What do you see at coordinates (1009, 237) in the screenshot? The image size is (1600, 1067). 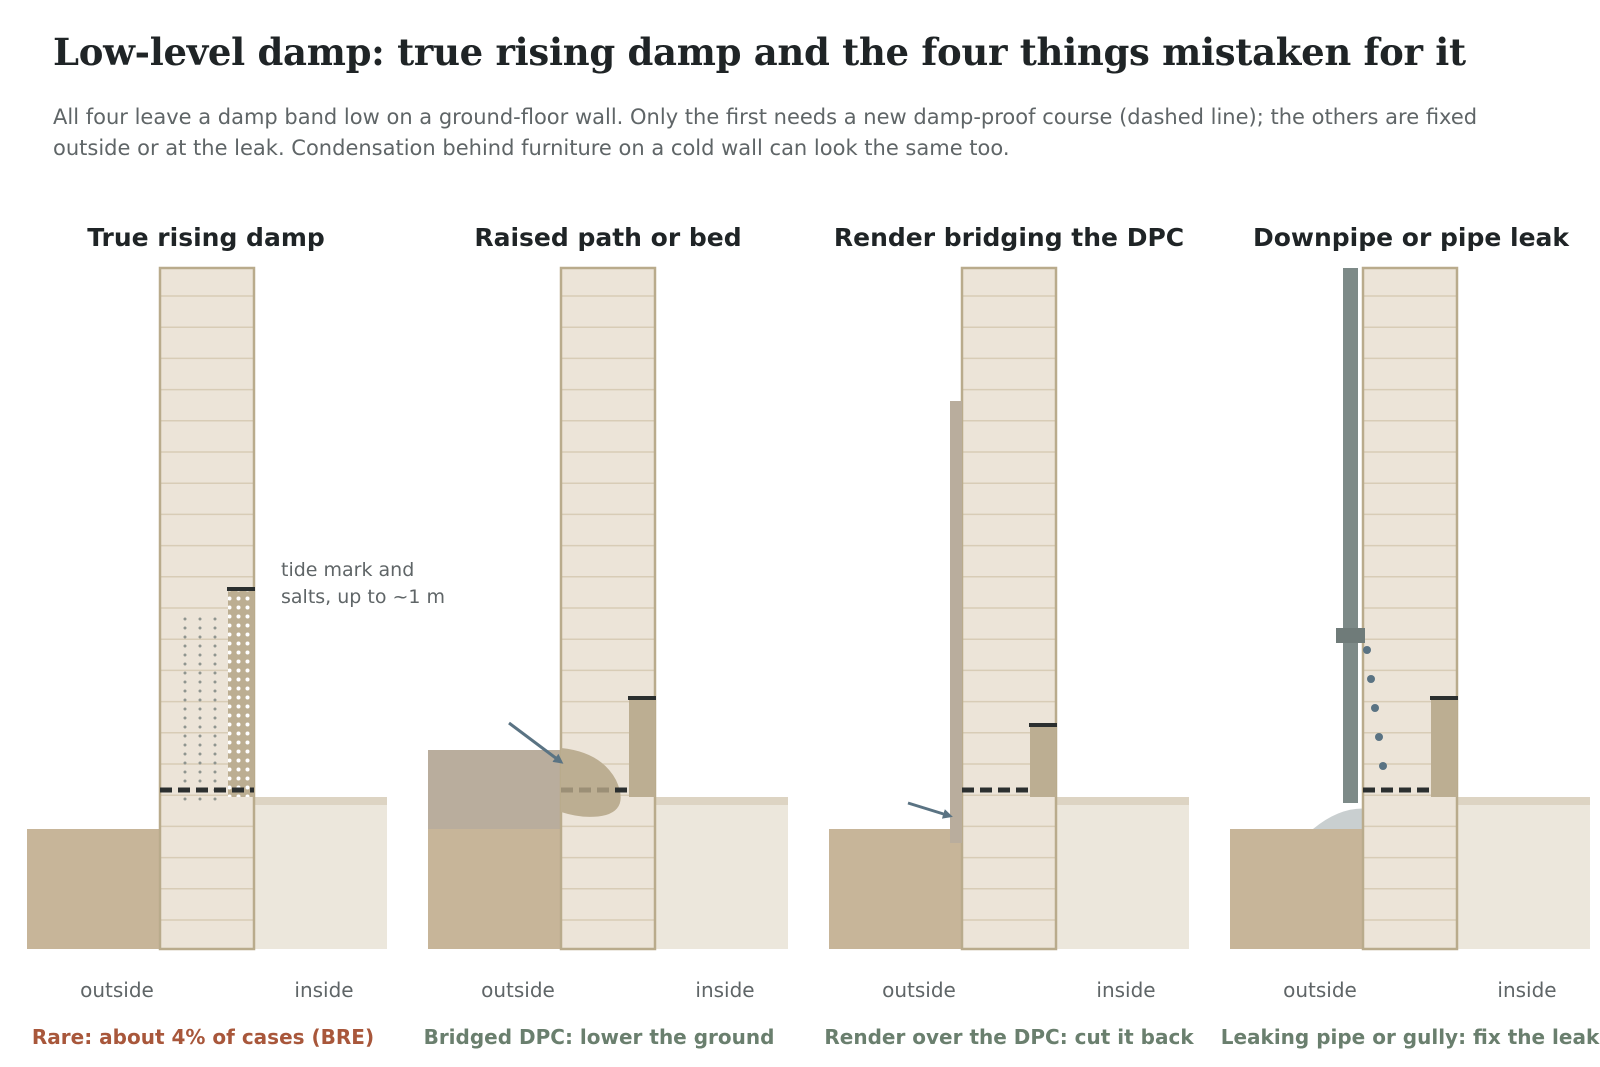 I see `panel-title: Render bridging the DPC` at bounding box center [1009, 237].